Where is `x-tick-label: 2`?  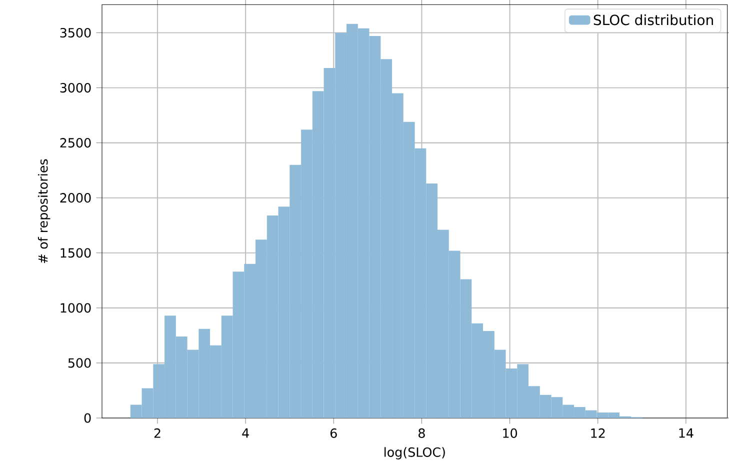
x-tick-label: 2 is located at coordinates (157, 433).